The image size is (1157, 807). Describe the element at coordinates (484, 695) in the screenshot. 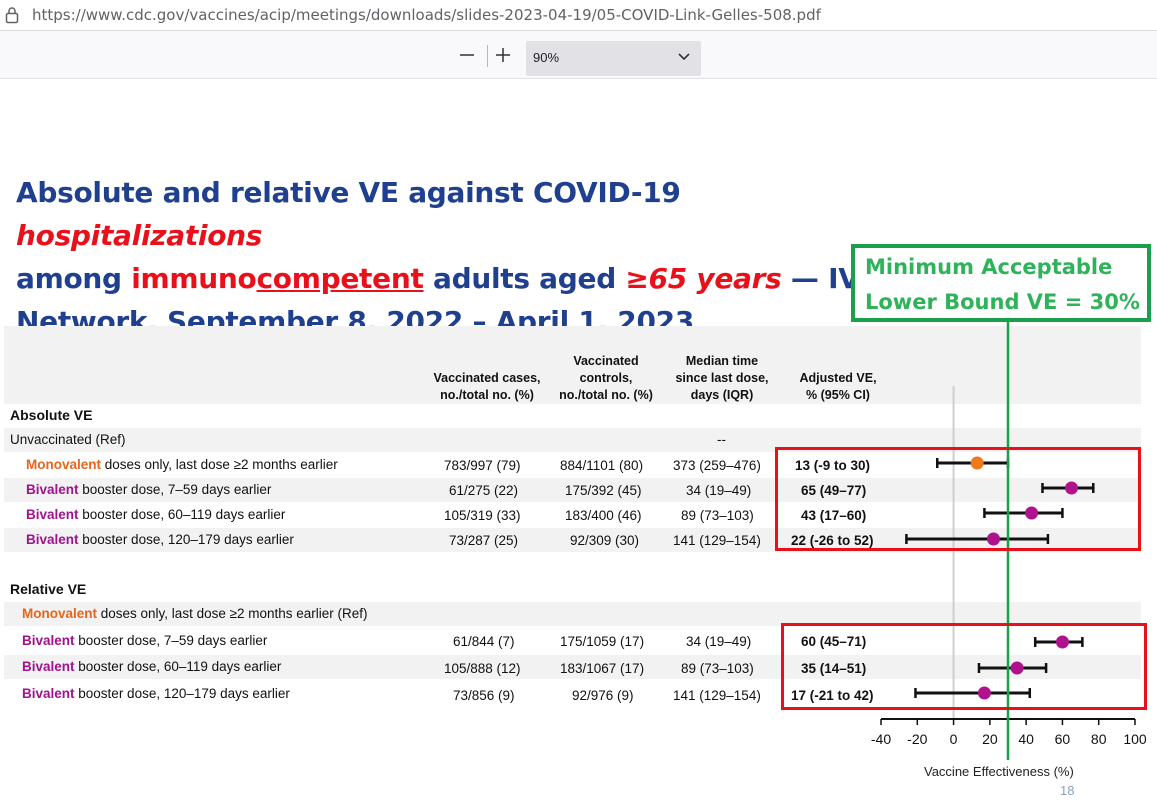

I see `cell-cases: 73/856 (9)` at that location.